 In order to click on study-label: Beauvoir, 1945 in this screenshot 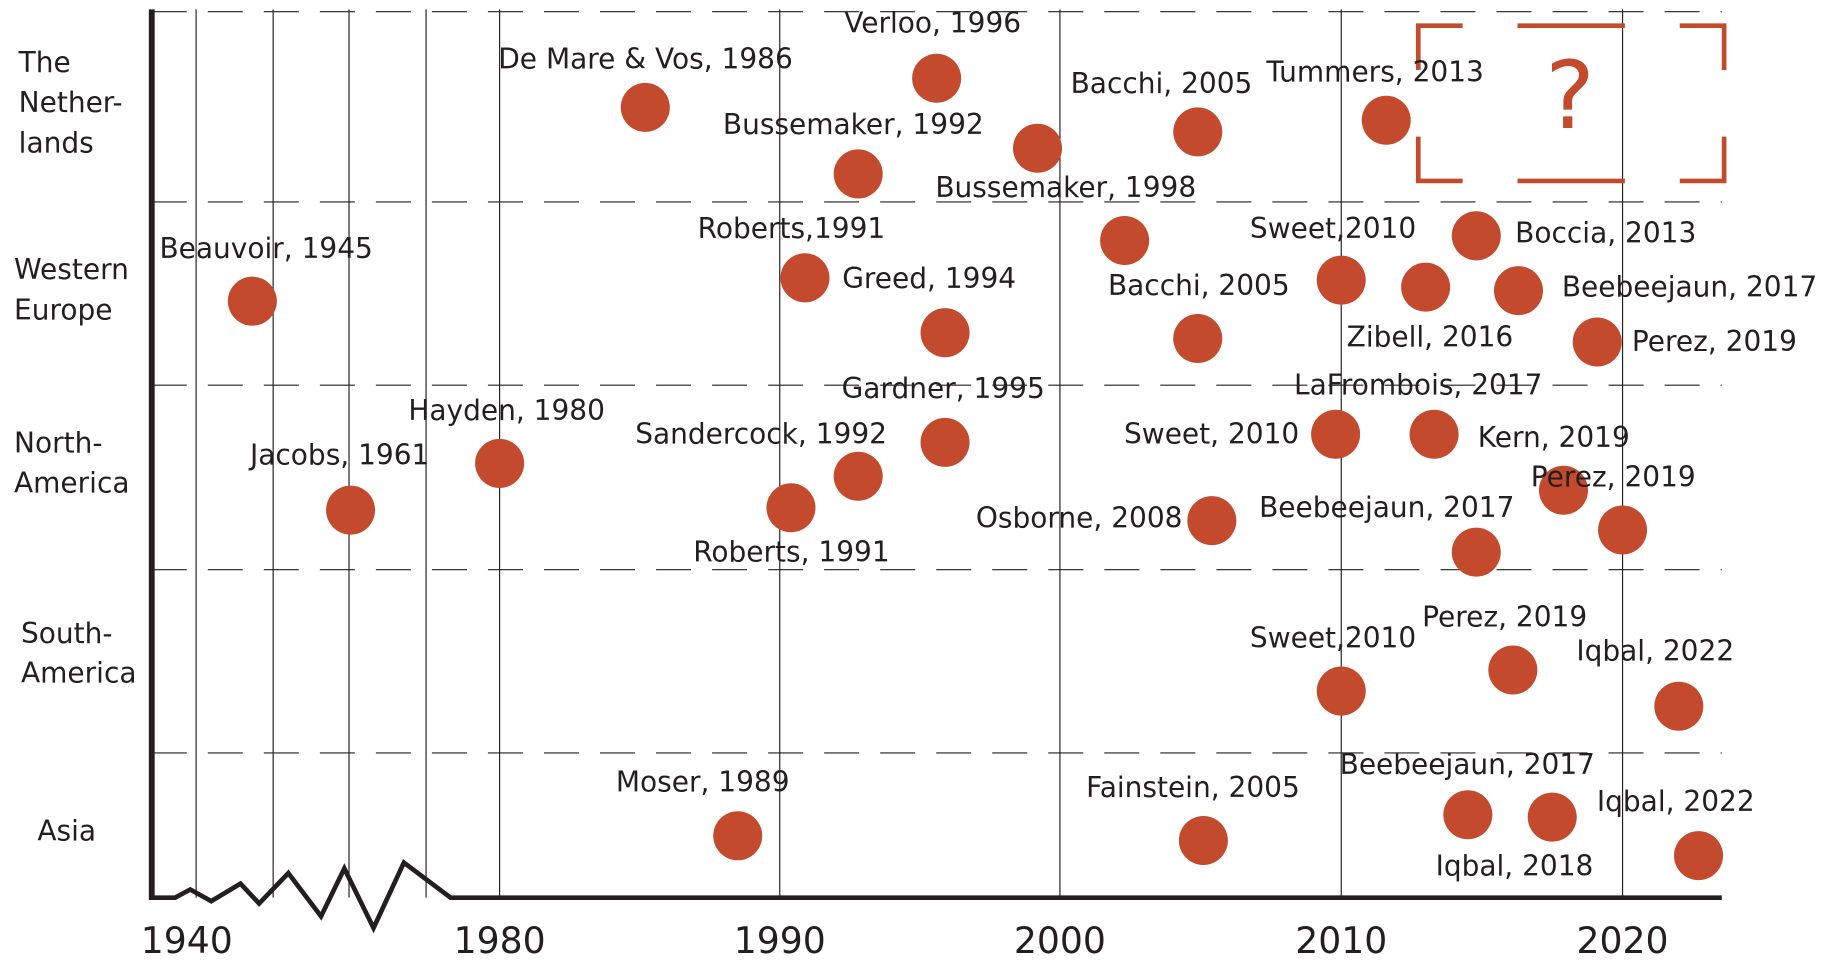, I will do `click(265, 248)`.